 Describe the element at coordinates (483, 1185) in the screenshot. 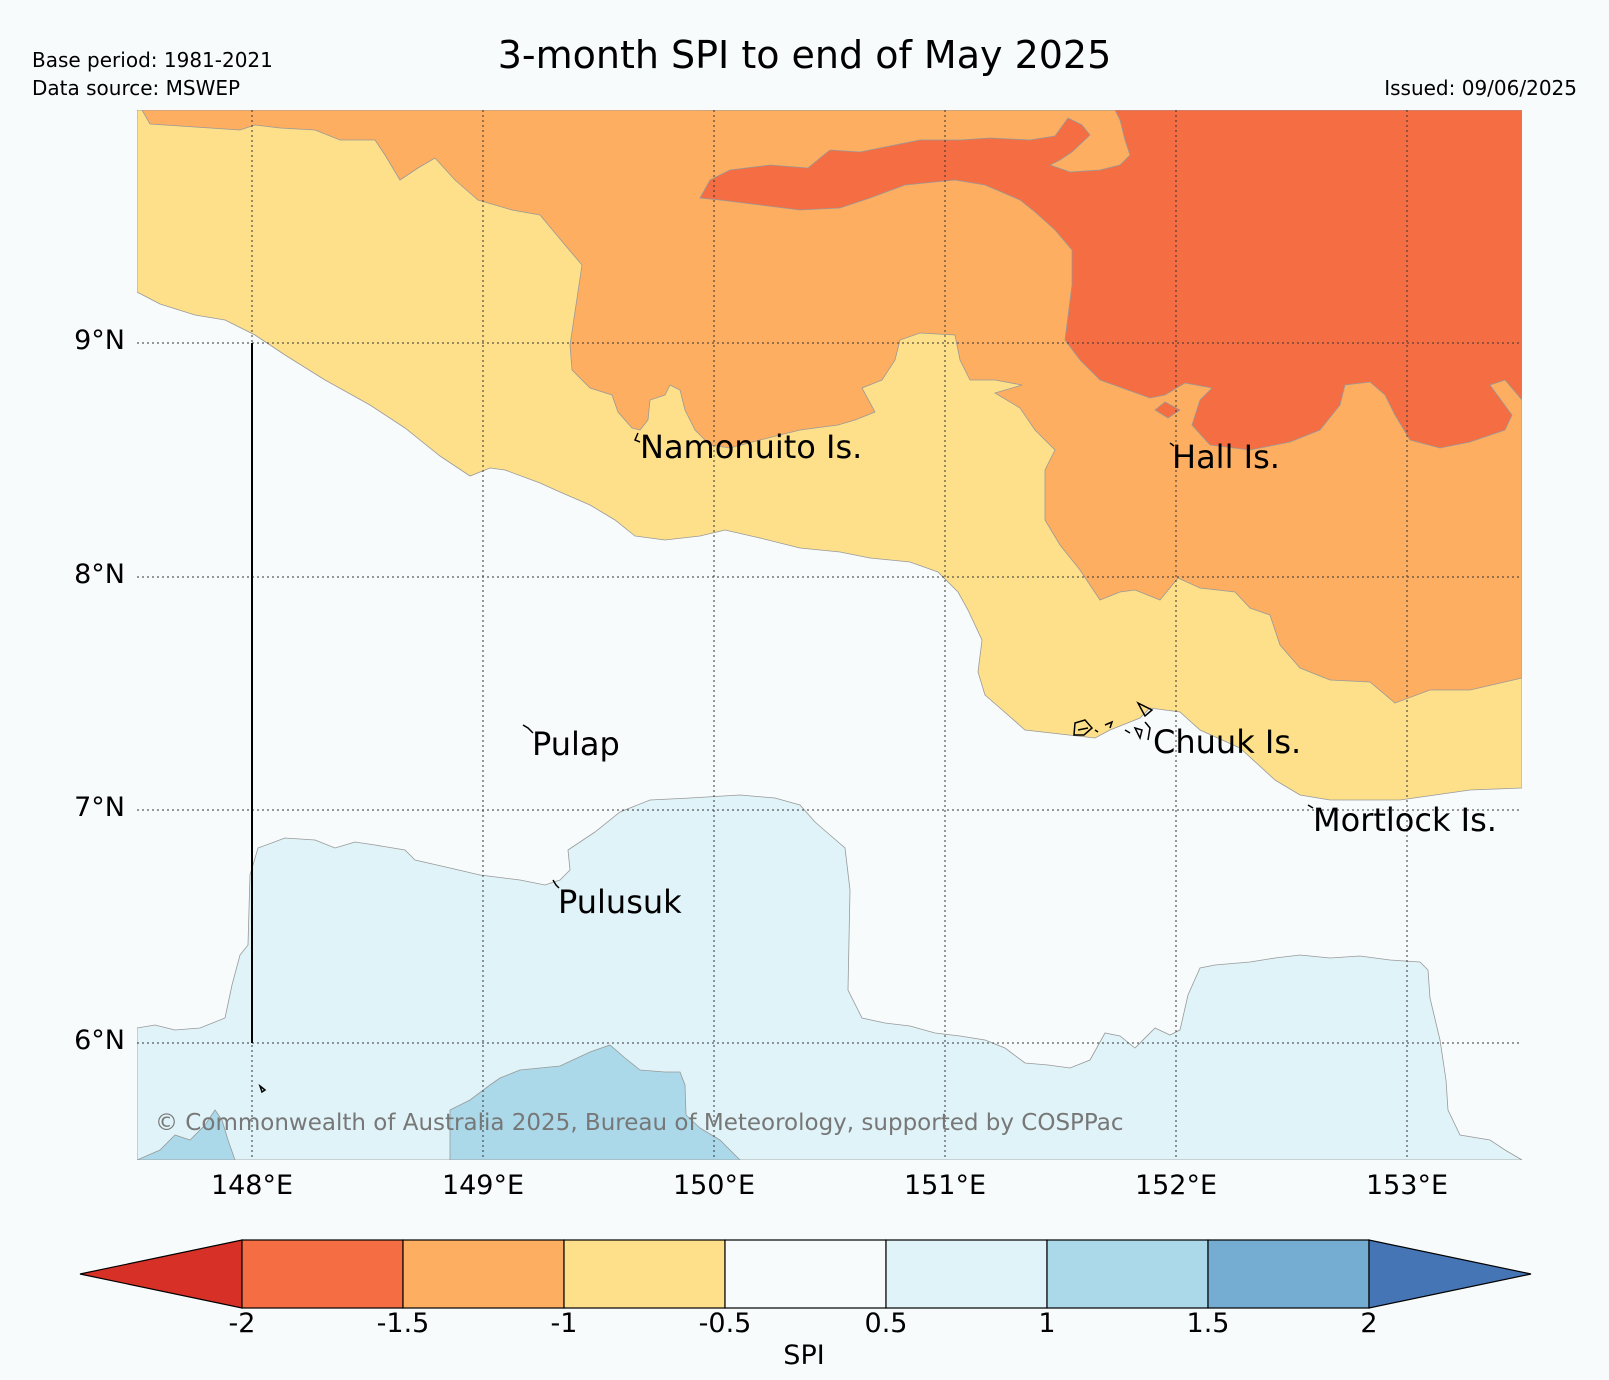

I see `lon-label: 149°E` at that location.